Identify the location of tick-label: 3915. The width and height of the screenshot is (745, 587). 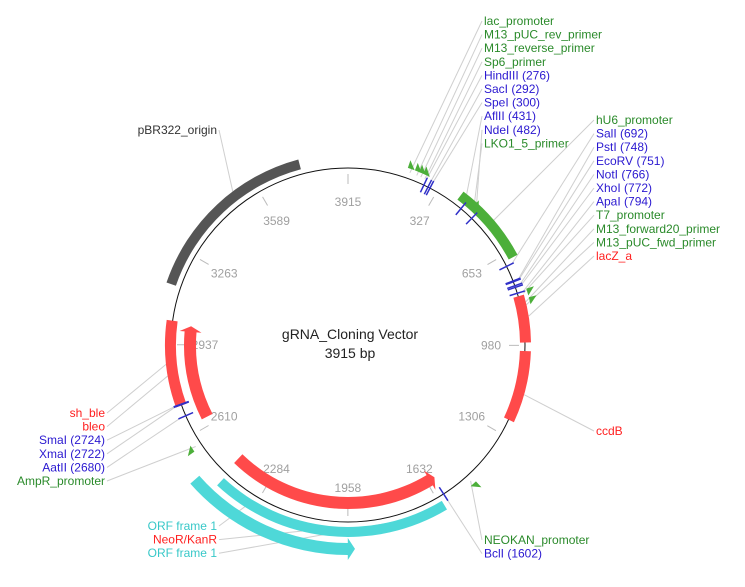
(348, 202).